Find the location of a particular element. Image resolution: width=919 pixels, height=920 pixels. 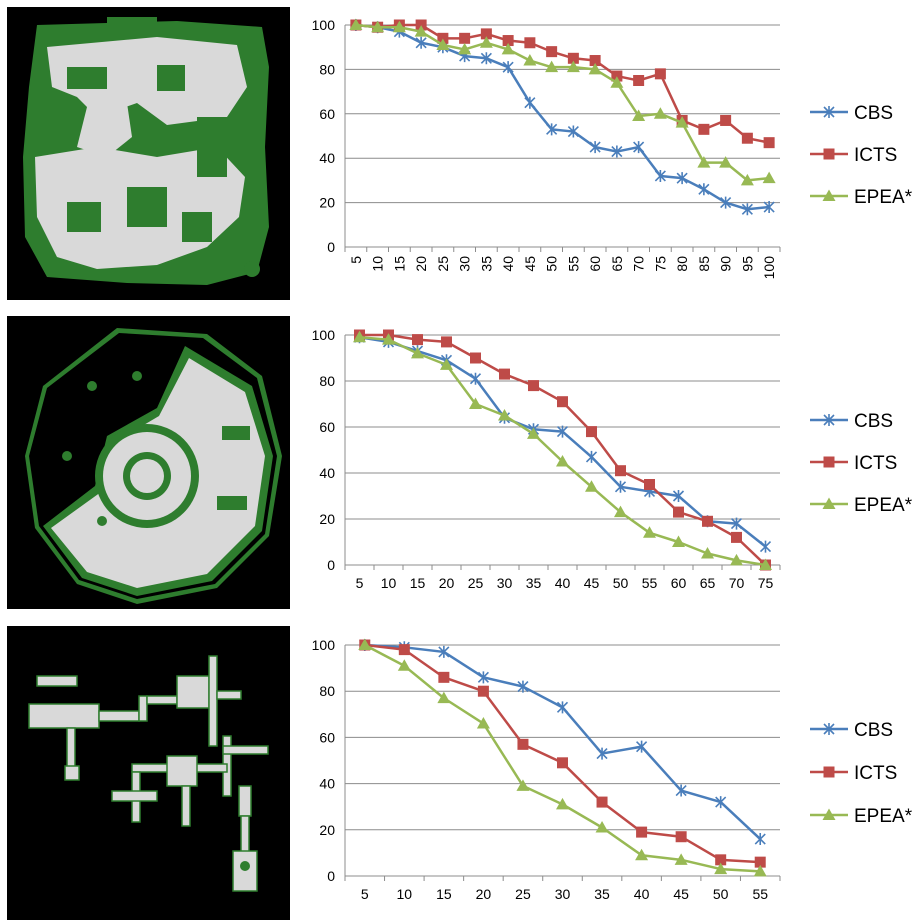

legend-item: CBS is located at coordinates (851, 730).